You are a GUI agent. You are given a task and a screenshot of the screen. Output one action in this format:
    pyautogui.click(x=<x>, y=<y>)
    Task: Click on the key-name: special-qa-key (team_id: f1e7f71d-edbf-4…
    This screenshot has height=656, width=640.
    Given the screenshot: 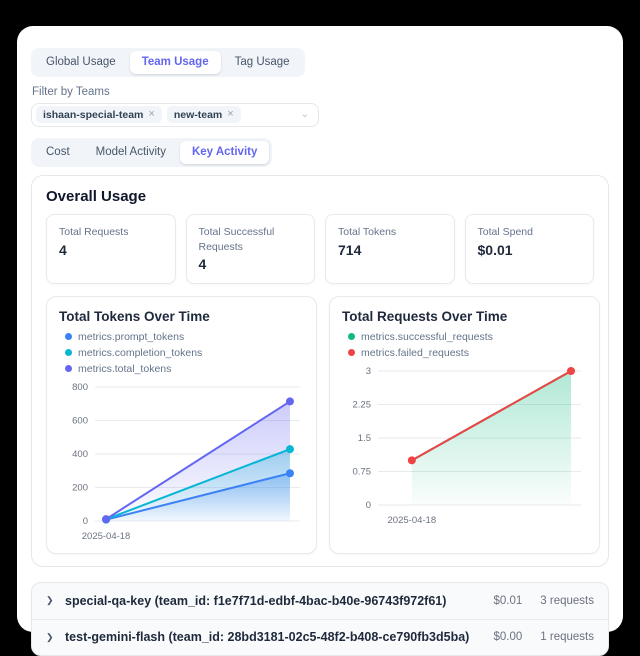 What is the action you would take?
    pyautogui.click(x=256, y=600)
    